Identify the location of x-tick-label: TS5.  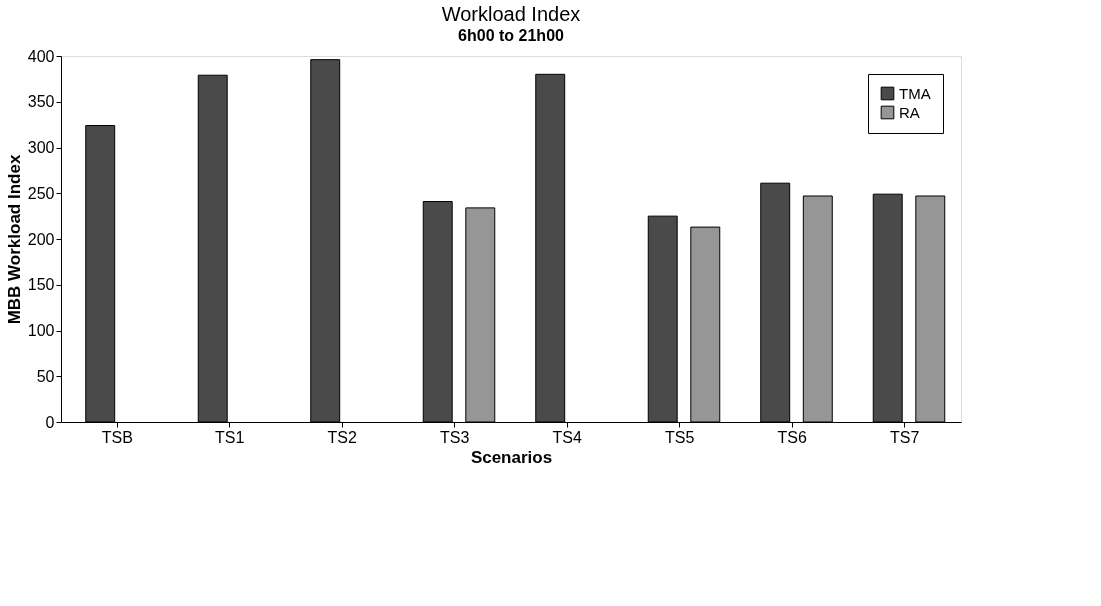
(680, 437).